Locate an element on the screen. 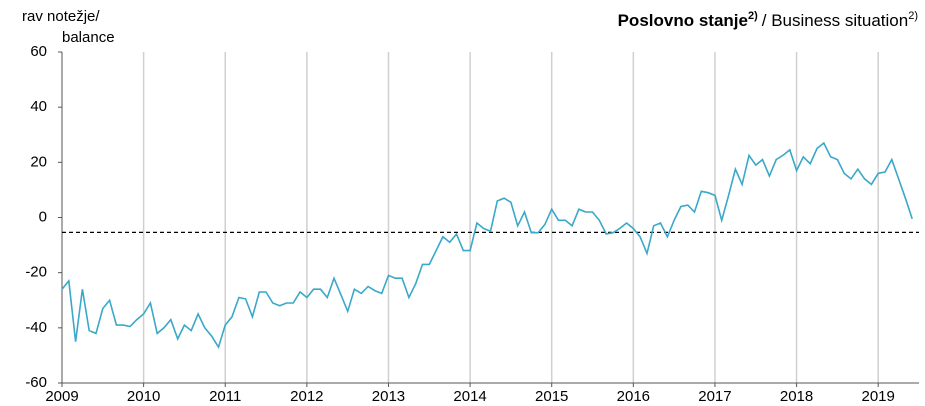 This screenshot has width=925, height=406. y-tick-label: 20 is located at coordinates (38, 161).